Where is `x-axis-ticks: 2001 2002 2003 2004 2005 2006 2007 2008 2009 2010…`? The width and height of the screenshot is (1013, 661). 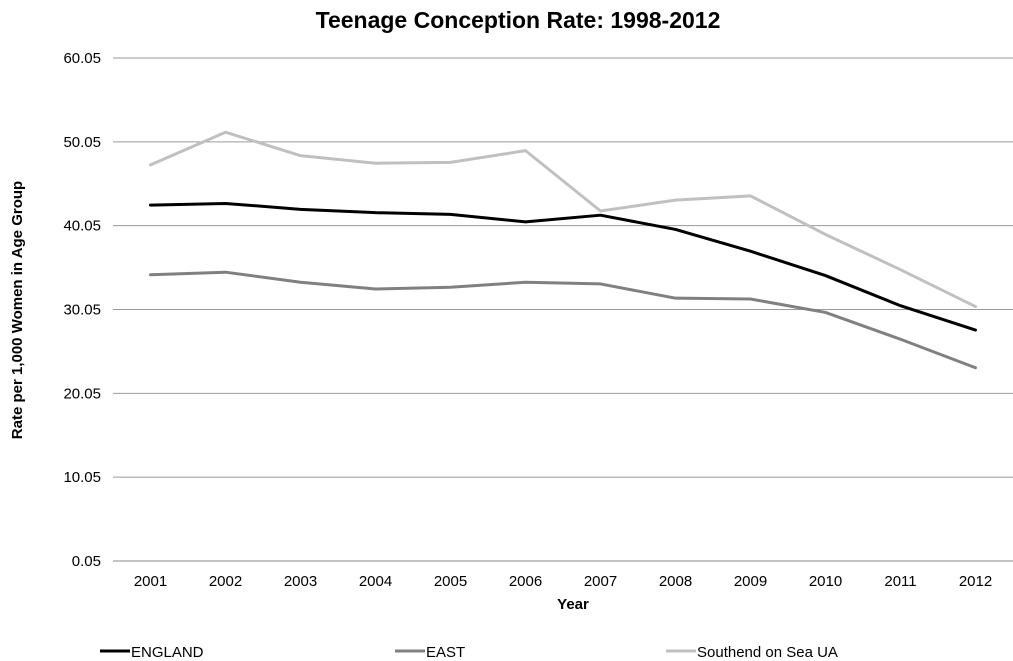
x-axis-ticks: 2001 2002 2003 2004 2005 2006 2007 2008 2009 2010… is located at coordinates (563, 581).